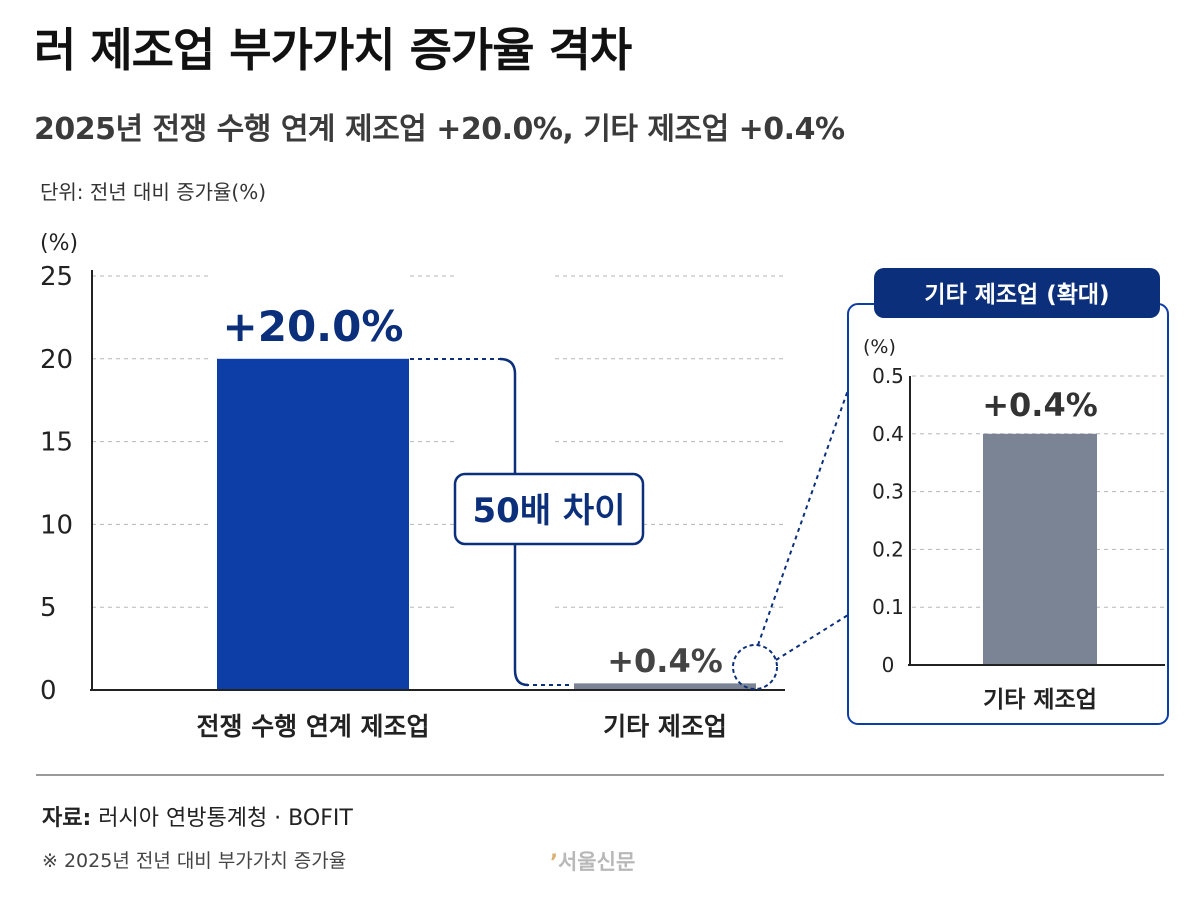 This screenshot has height=900, width=1200. Describe the element at coordinates (56, 443) in the screenshot. I see `main-y-tick-label: 15` at that location.